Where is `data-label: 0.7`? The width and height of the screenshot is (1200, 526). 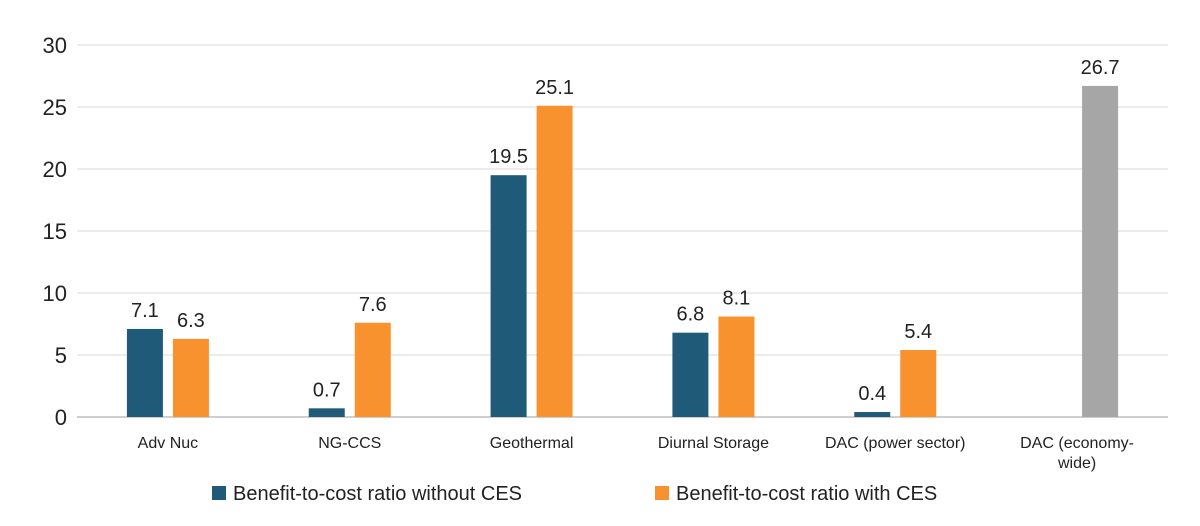
data-label: 0.7 is located at coordinates (327, 390).